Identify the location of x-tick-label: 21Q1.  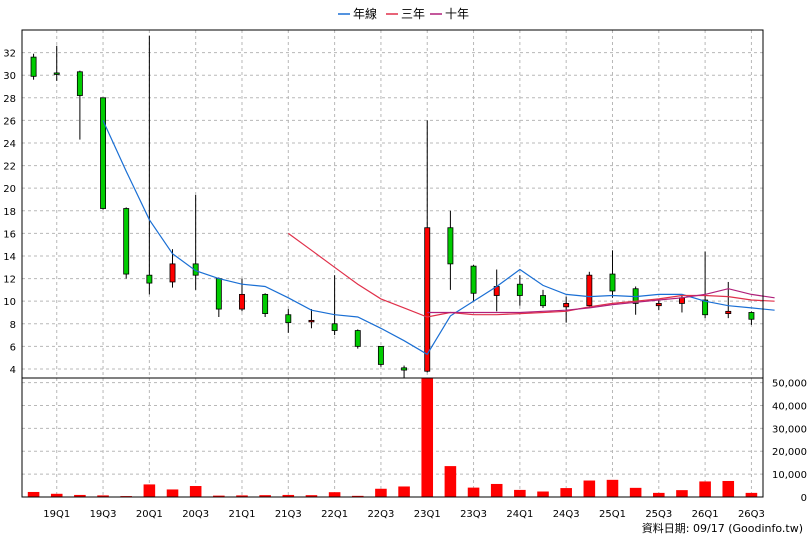
(242, 514).